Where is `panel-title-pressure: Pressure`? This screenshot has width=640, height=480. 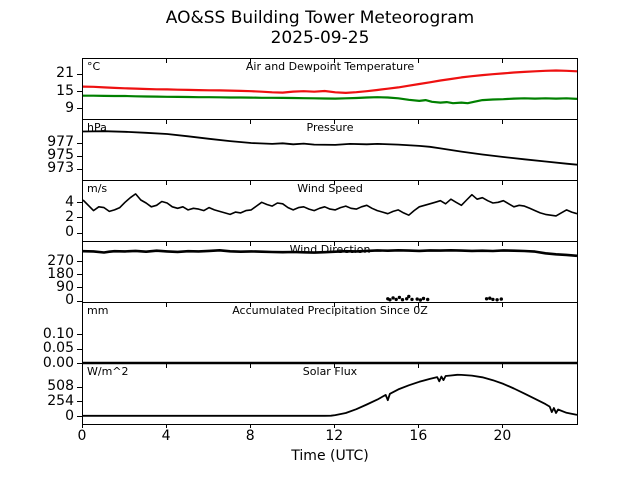 panel-title-pressure: Pressure is located at coordinates (330, 127).